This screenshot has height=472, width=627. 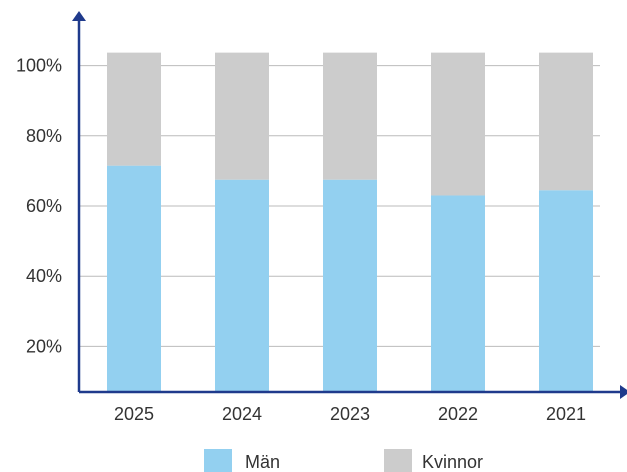 What do you see at coordinates (262, 462) in the screenshot?
I see `legend-label: Män` at bounding box center [262, 462].